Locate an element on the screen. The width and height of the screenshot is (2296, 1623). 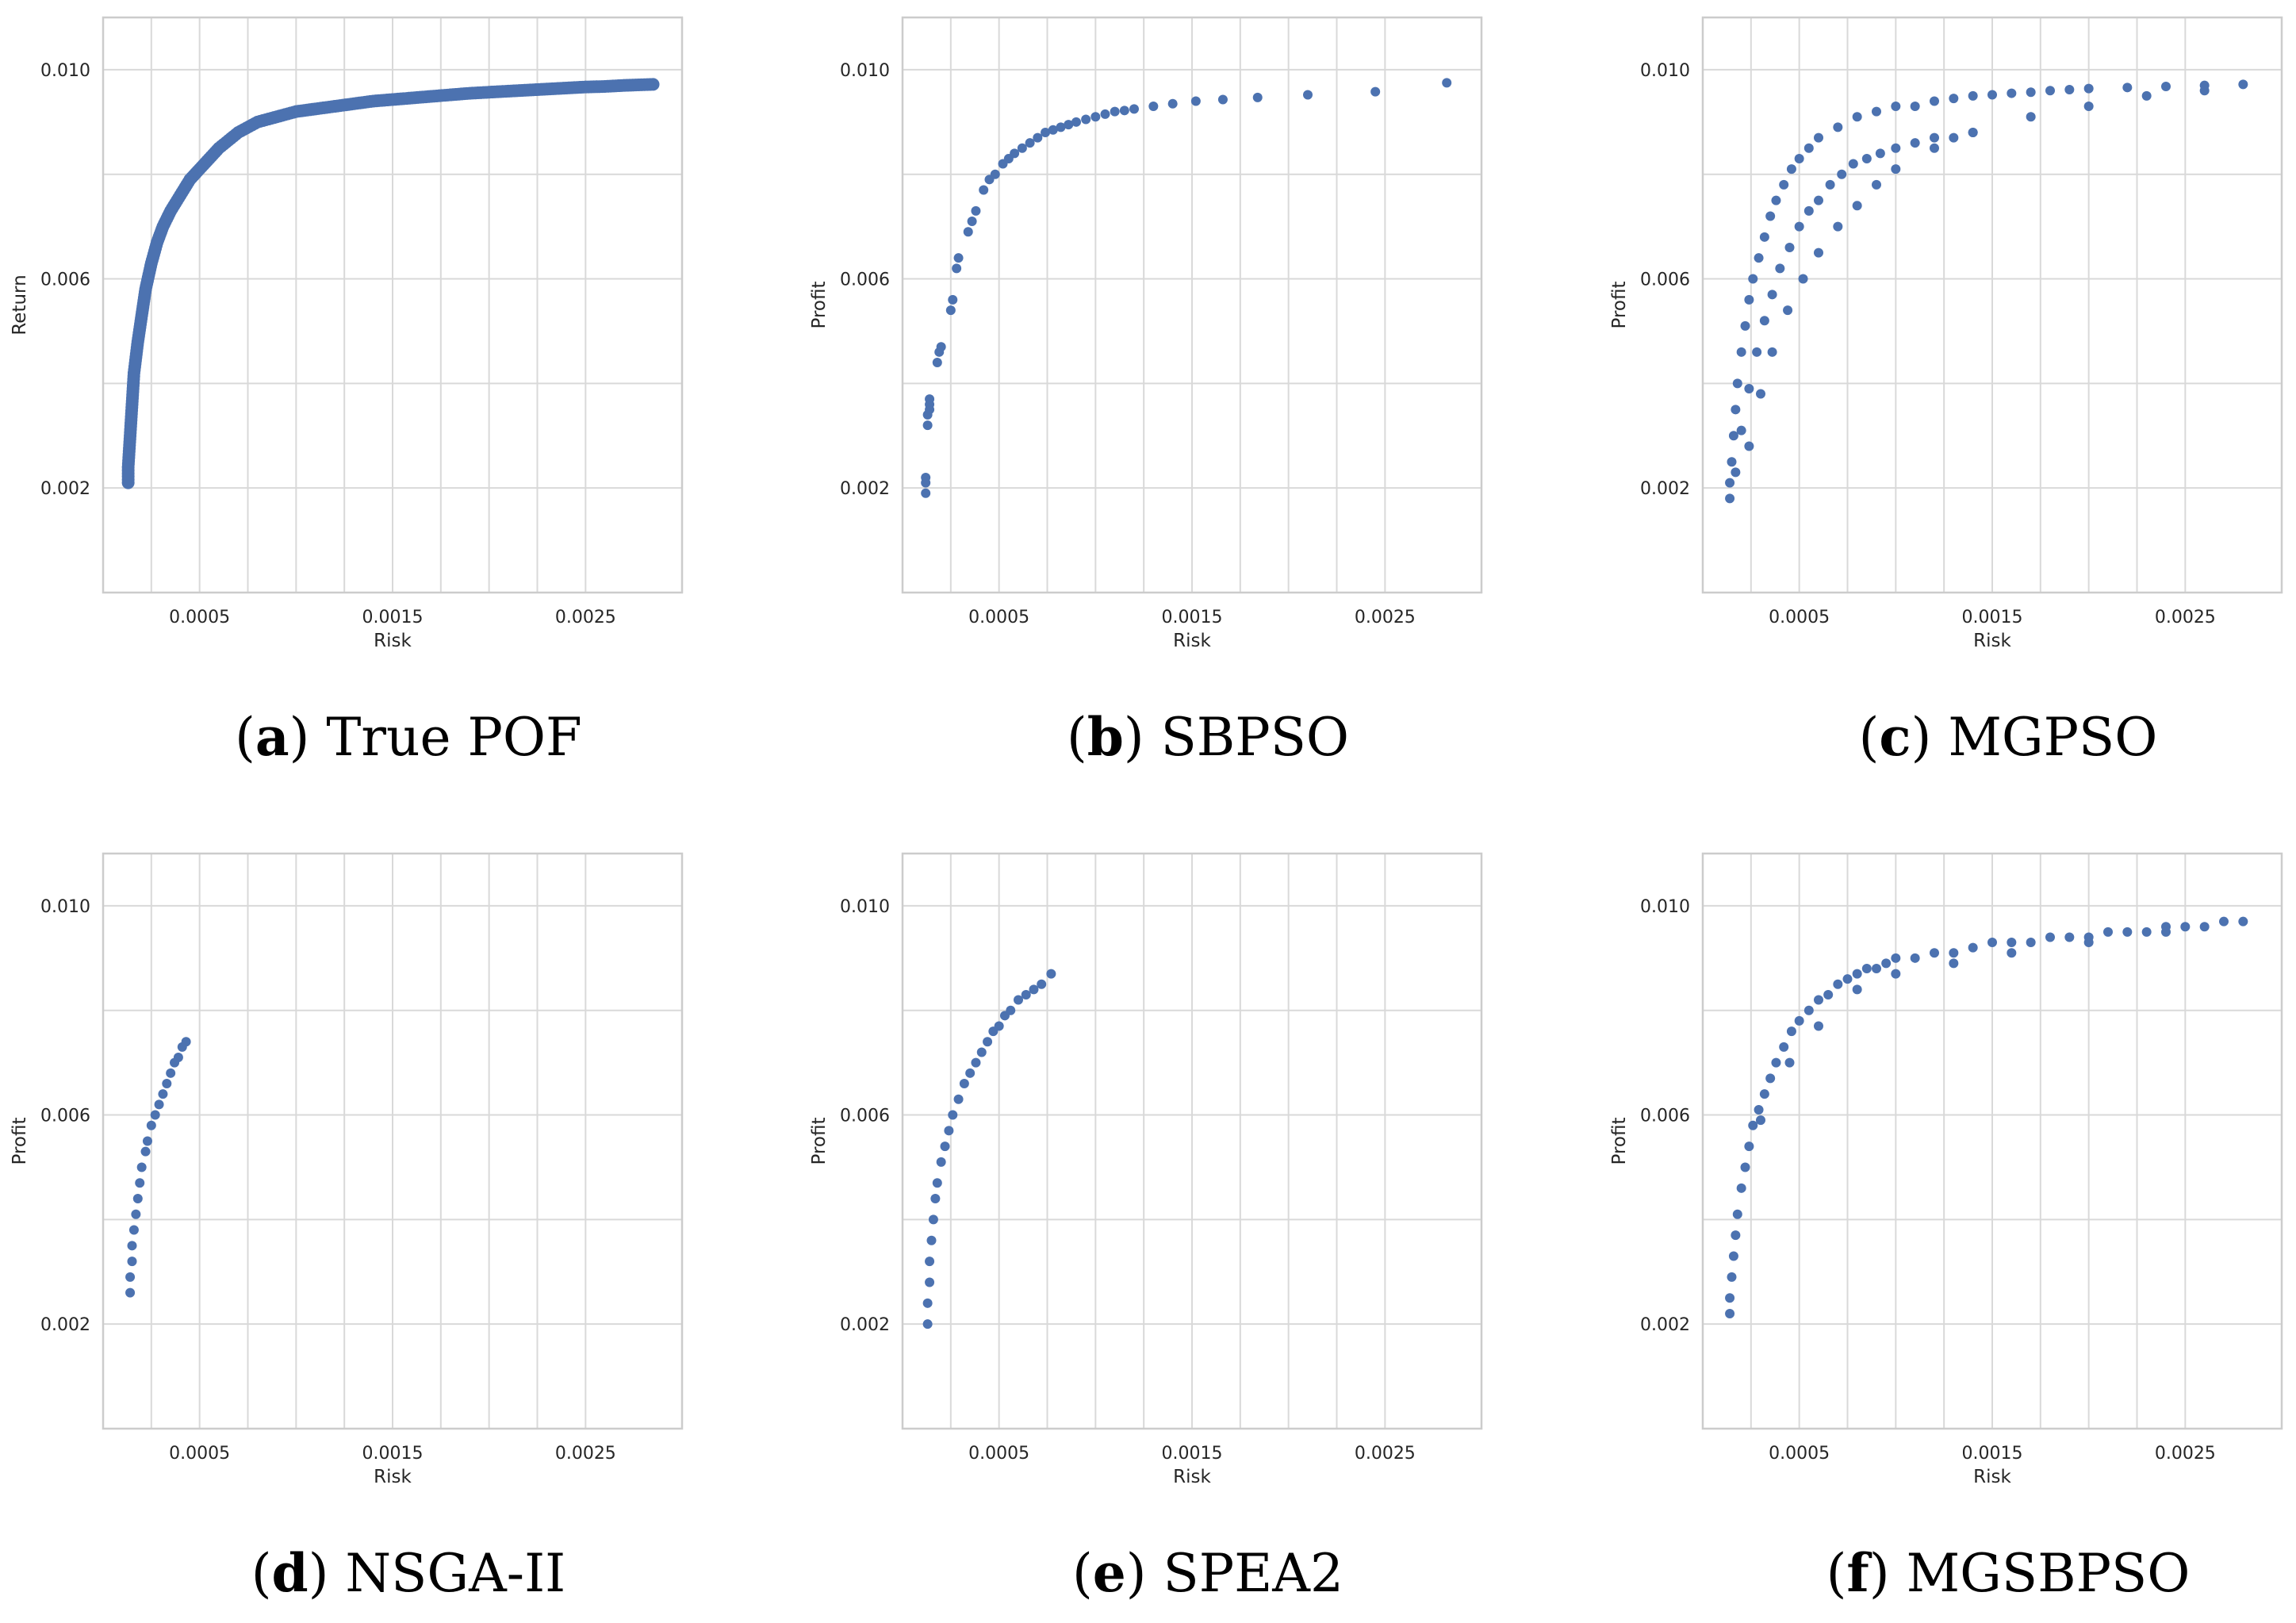
plot-frame is located at coordinates (1992, 305).